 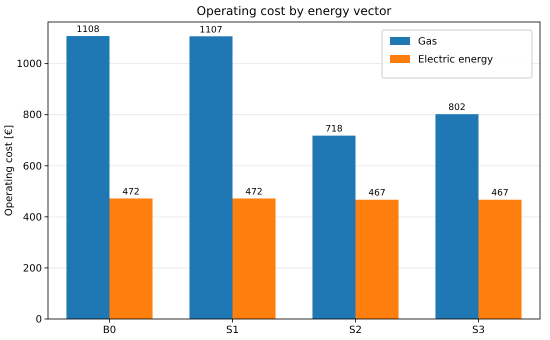 I want to click on legend-label: Electric energy, so click(x=456, y=60).